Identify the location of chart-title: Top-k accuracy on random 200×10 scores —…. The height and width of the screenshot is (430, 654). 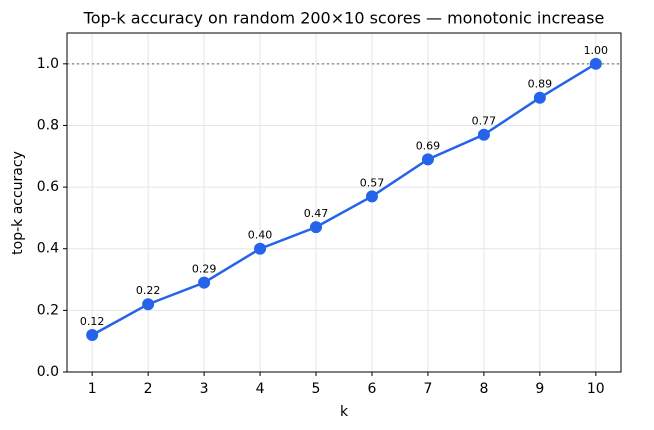
(344, 18).